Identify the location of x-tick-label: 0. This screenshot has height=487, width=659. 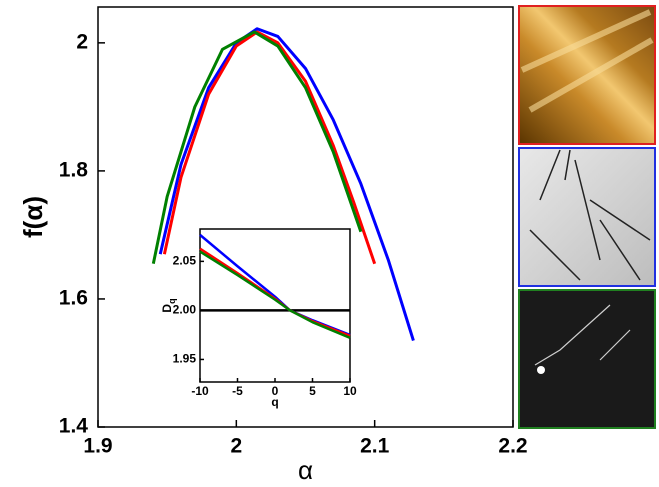
(275, 391).